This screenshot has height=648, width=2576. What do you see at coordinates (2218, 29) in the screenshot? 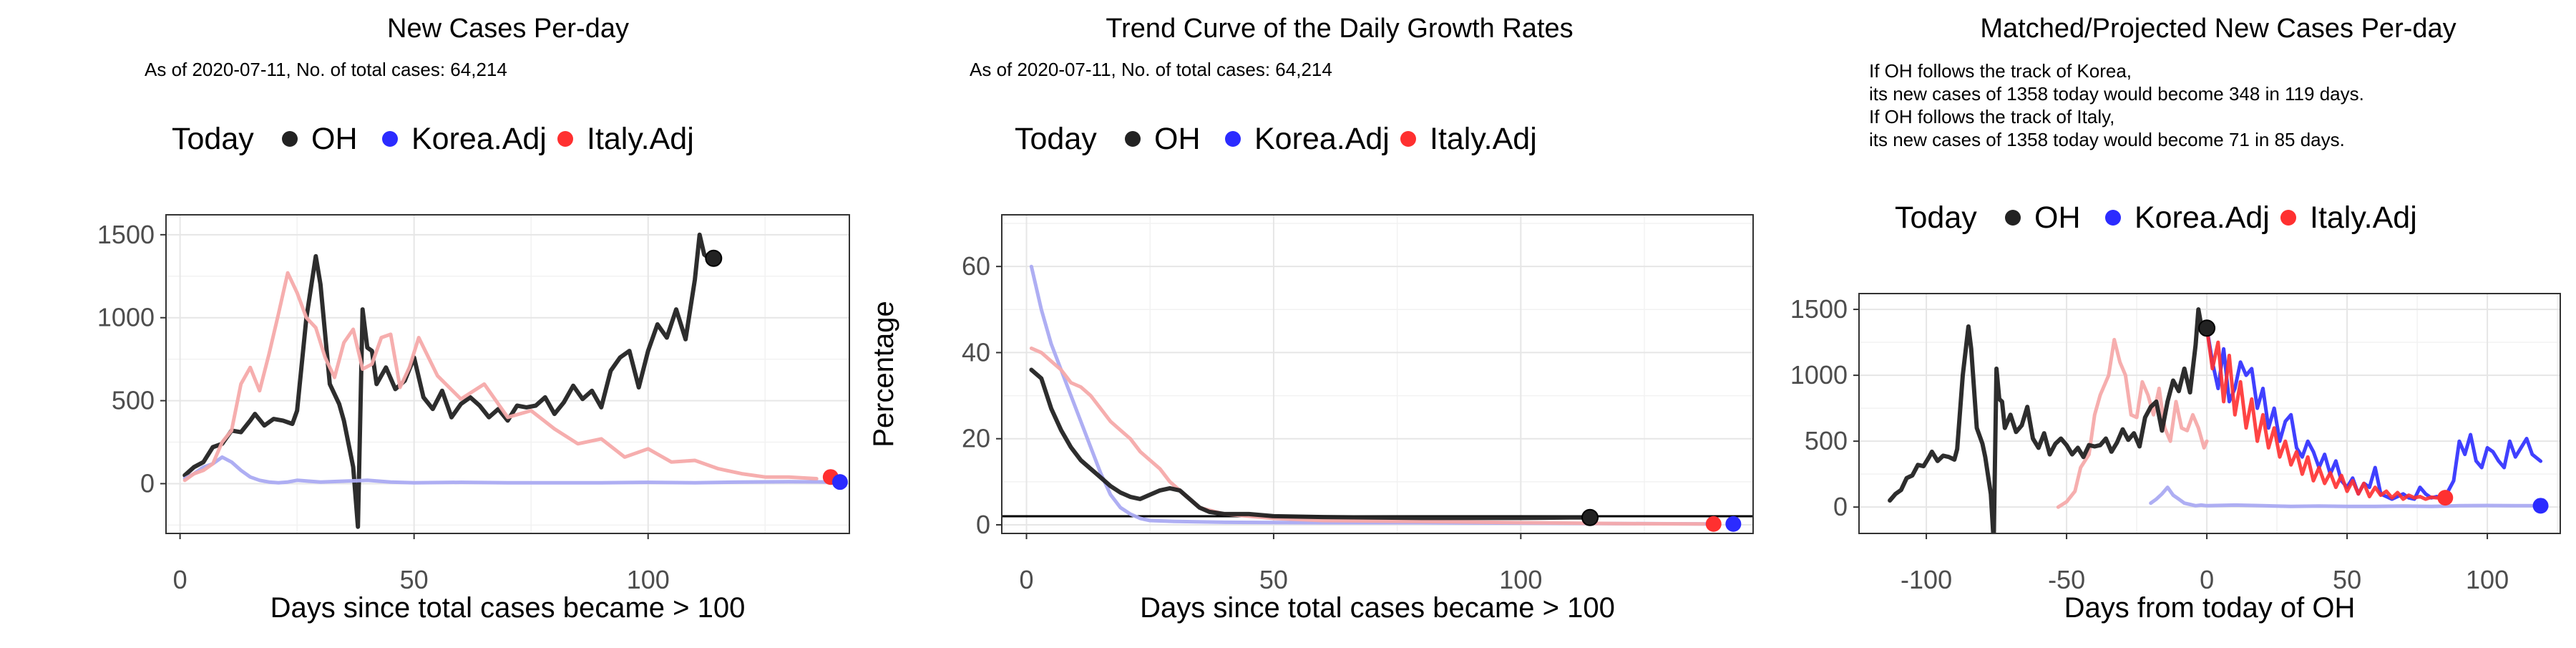
I see `chart-title: Matched/Projected New Cases Per-day` at bounding box center [2218, 29].